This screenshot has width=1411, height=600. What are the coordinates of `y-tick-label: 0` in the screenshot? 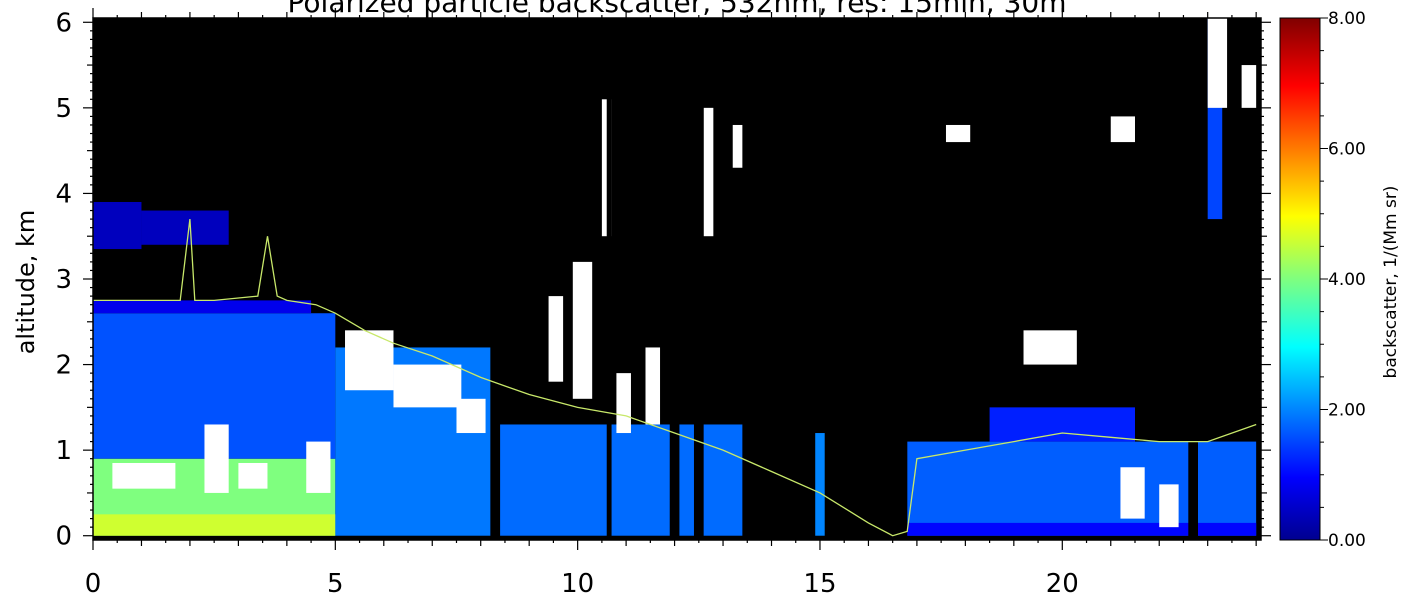 It's located at (63, 537).